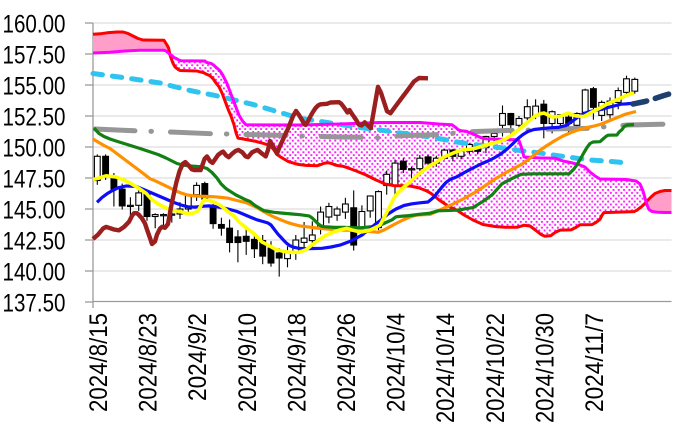 Image resolution: width=684 pixels, height=441 pixels. What do you see at coordinates (297, 362) in the screenshot?
I see `svg-text: 2024/9/18` at bounding box center [297, 362].